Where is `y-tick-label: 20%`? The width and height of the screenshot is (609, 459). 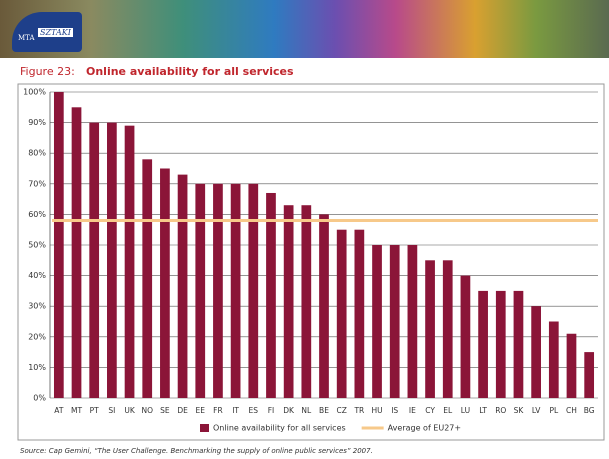
y-tick-label: 20% is located at coordinates (37, 336).